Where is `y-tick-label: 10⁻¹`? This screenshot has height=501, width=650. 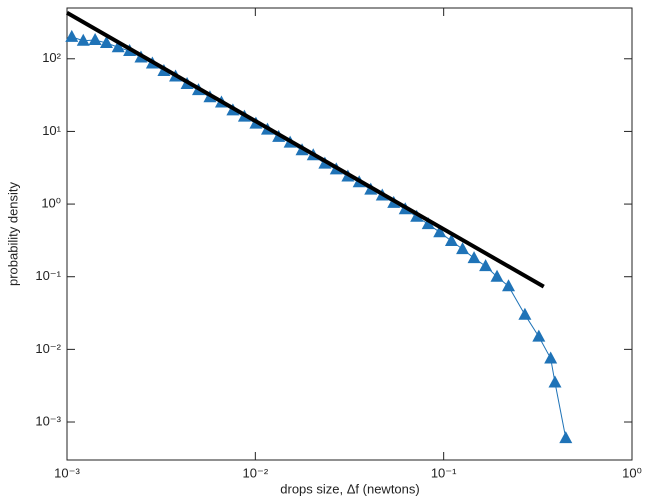
y-tick-label: 10⁻¹ is located at coordinates (48, 275).